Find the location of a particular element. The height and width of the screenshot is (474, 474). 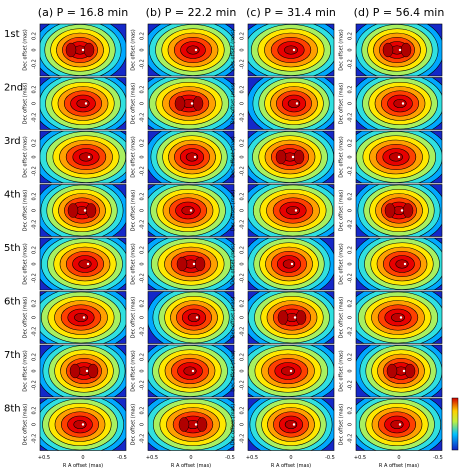

x-tick-label: 0 is located at coordinates (398, 458).